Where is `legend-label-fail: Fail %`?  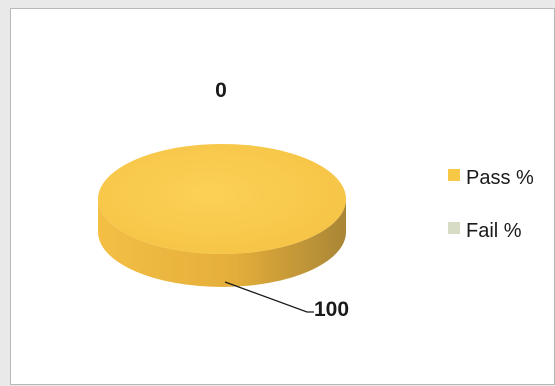 legend-label-fail: Fail % is located at coordinates (494, 231).